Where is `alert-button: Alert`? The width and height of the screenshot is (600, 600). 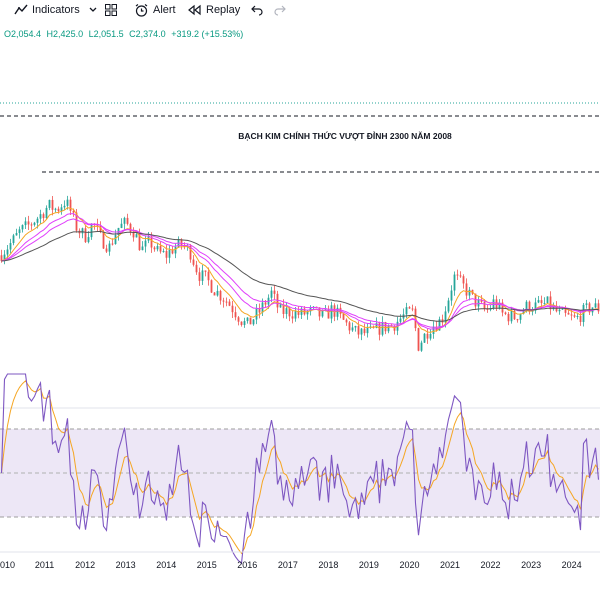 alert-button: Alert is located at coordinates (155, 10).